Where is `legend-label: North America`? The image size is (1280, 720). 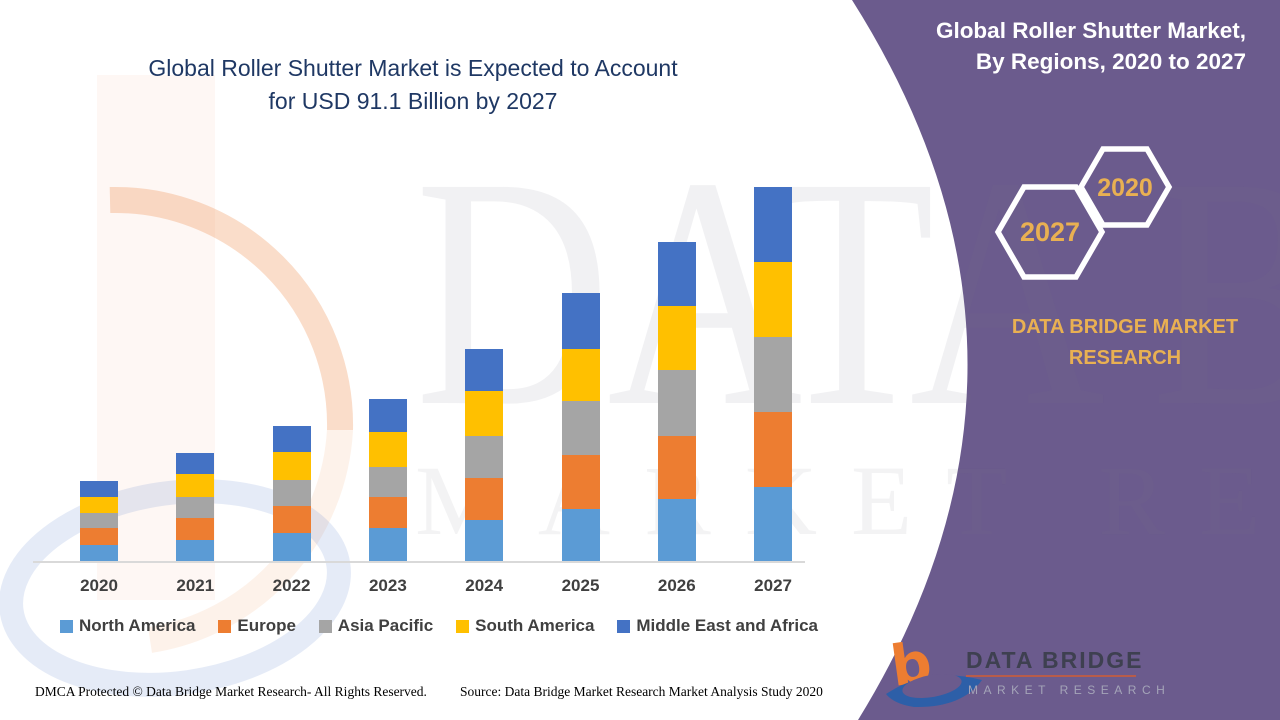
legend-label: North America is located at coordinates (137, 625).